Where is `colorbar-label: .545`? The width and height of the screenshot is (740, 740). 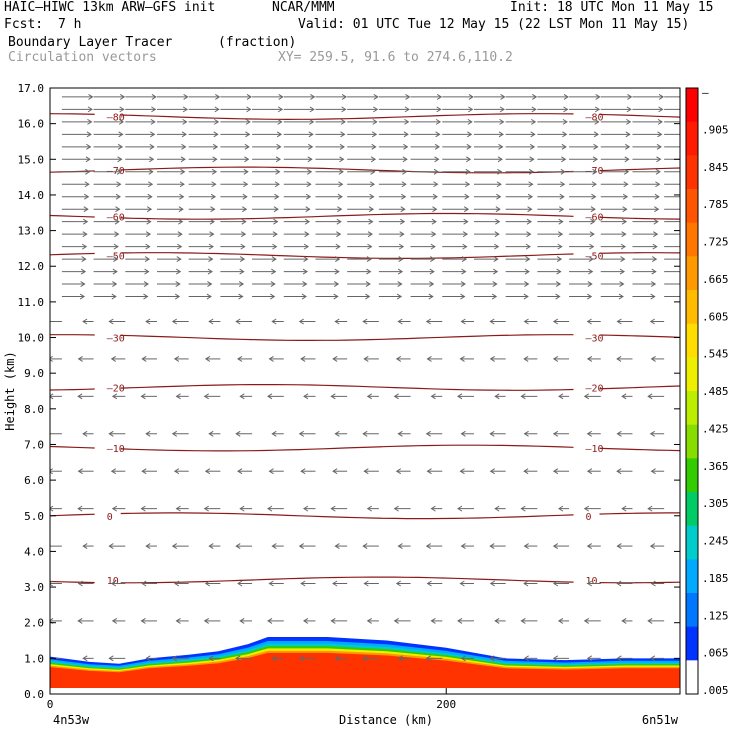 colorbar-label: .545 is located at coordinates (715, 354).